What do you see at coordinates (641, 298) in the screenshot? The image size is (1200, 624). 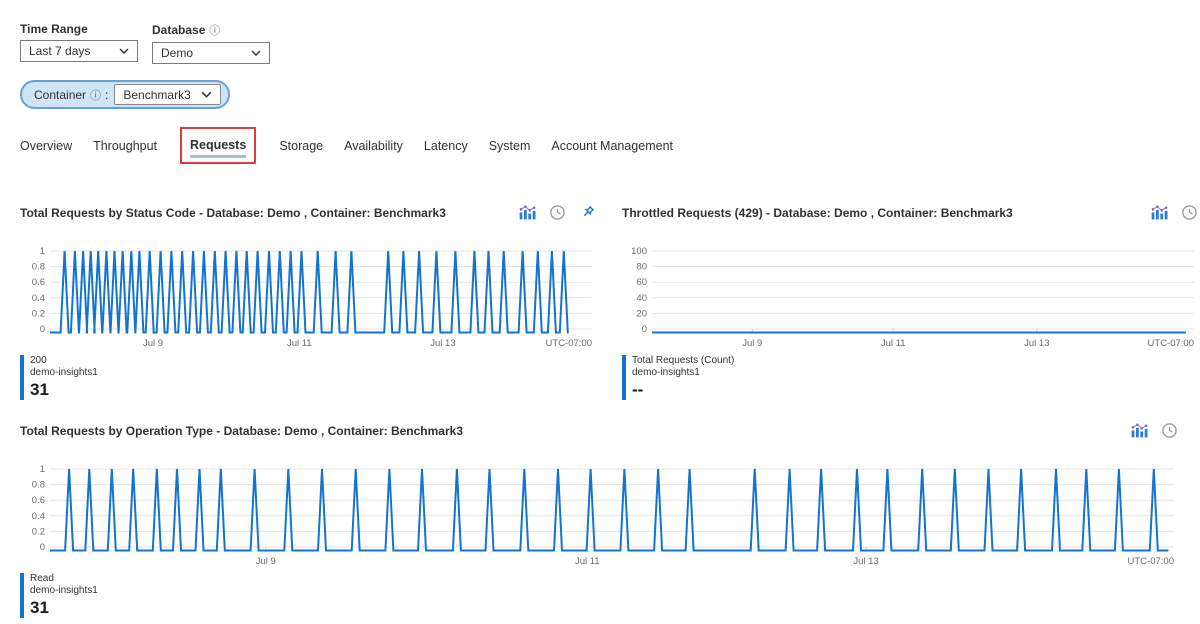 I see `svg-text: 40` at bounding box center [641, 298].